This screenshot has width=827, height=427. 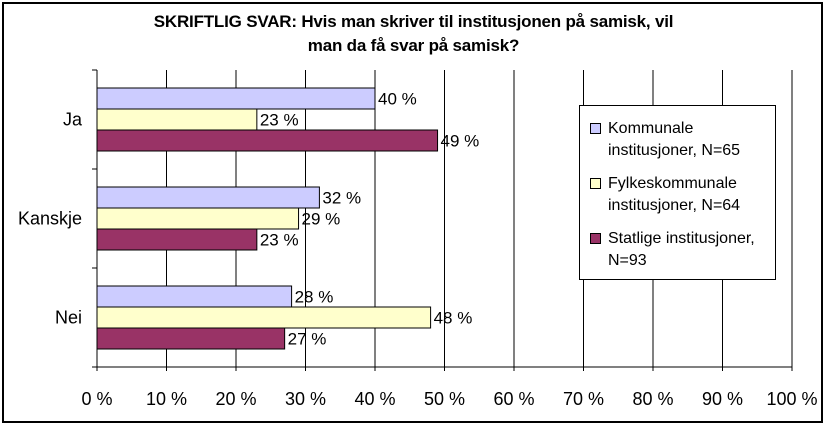 What do you see at coordinates (513, 399) in the screenshot?
I see `x-tick-label-60: 60 %` at bounding box center [513, 399].